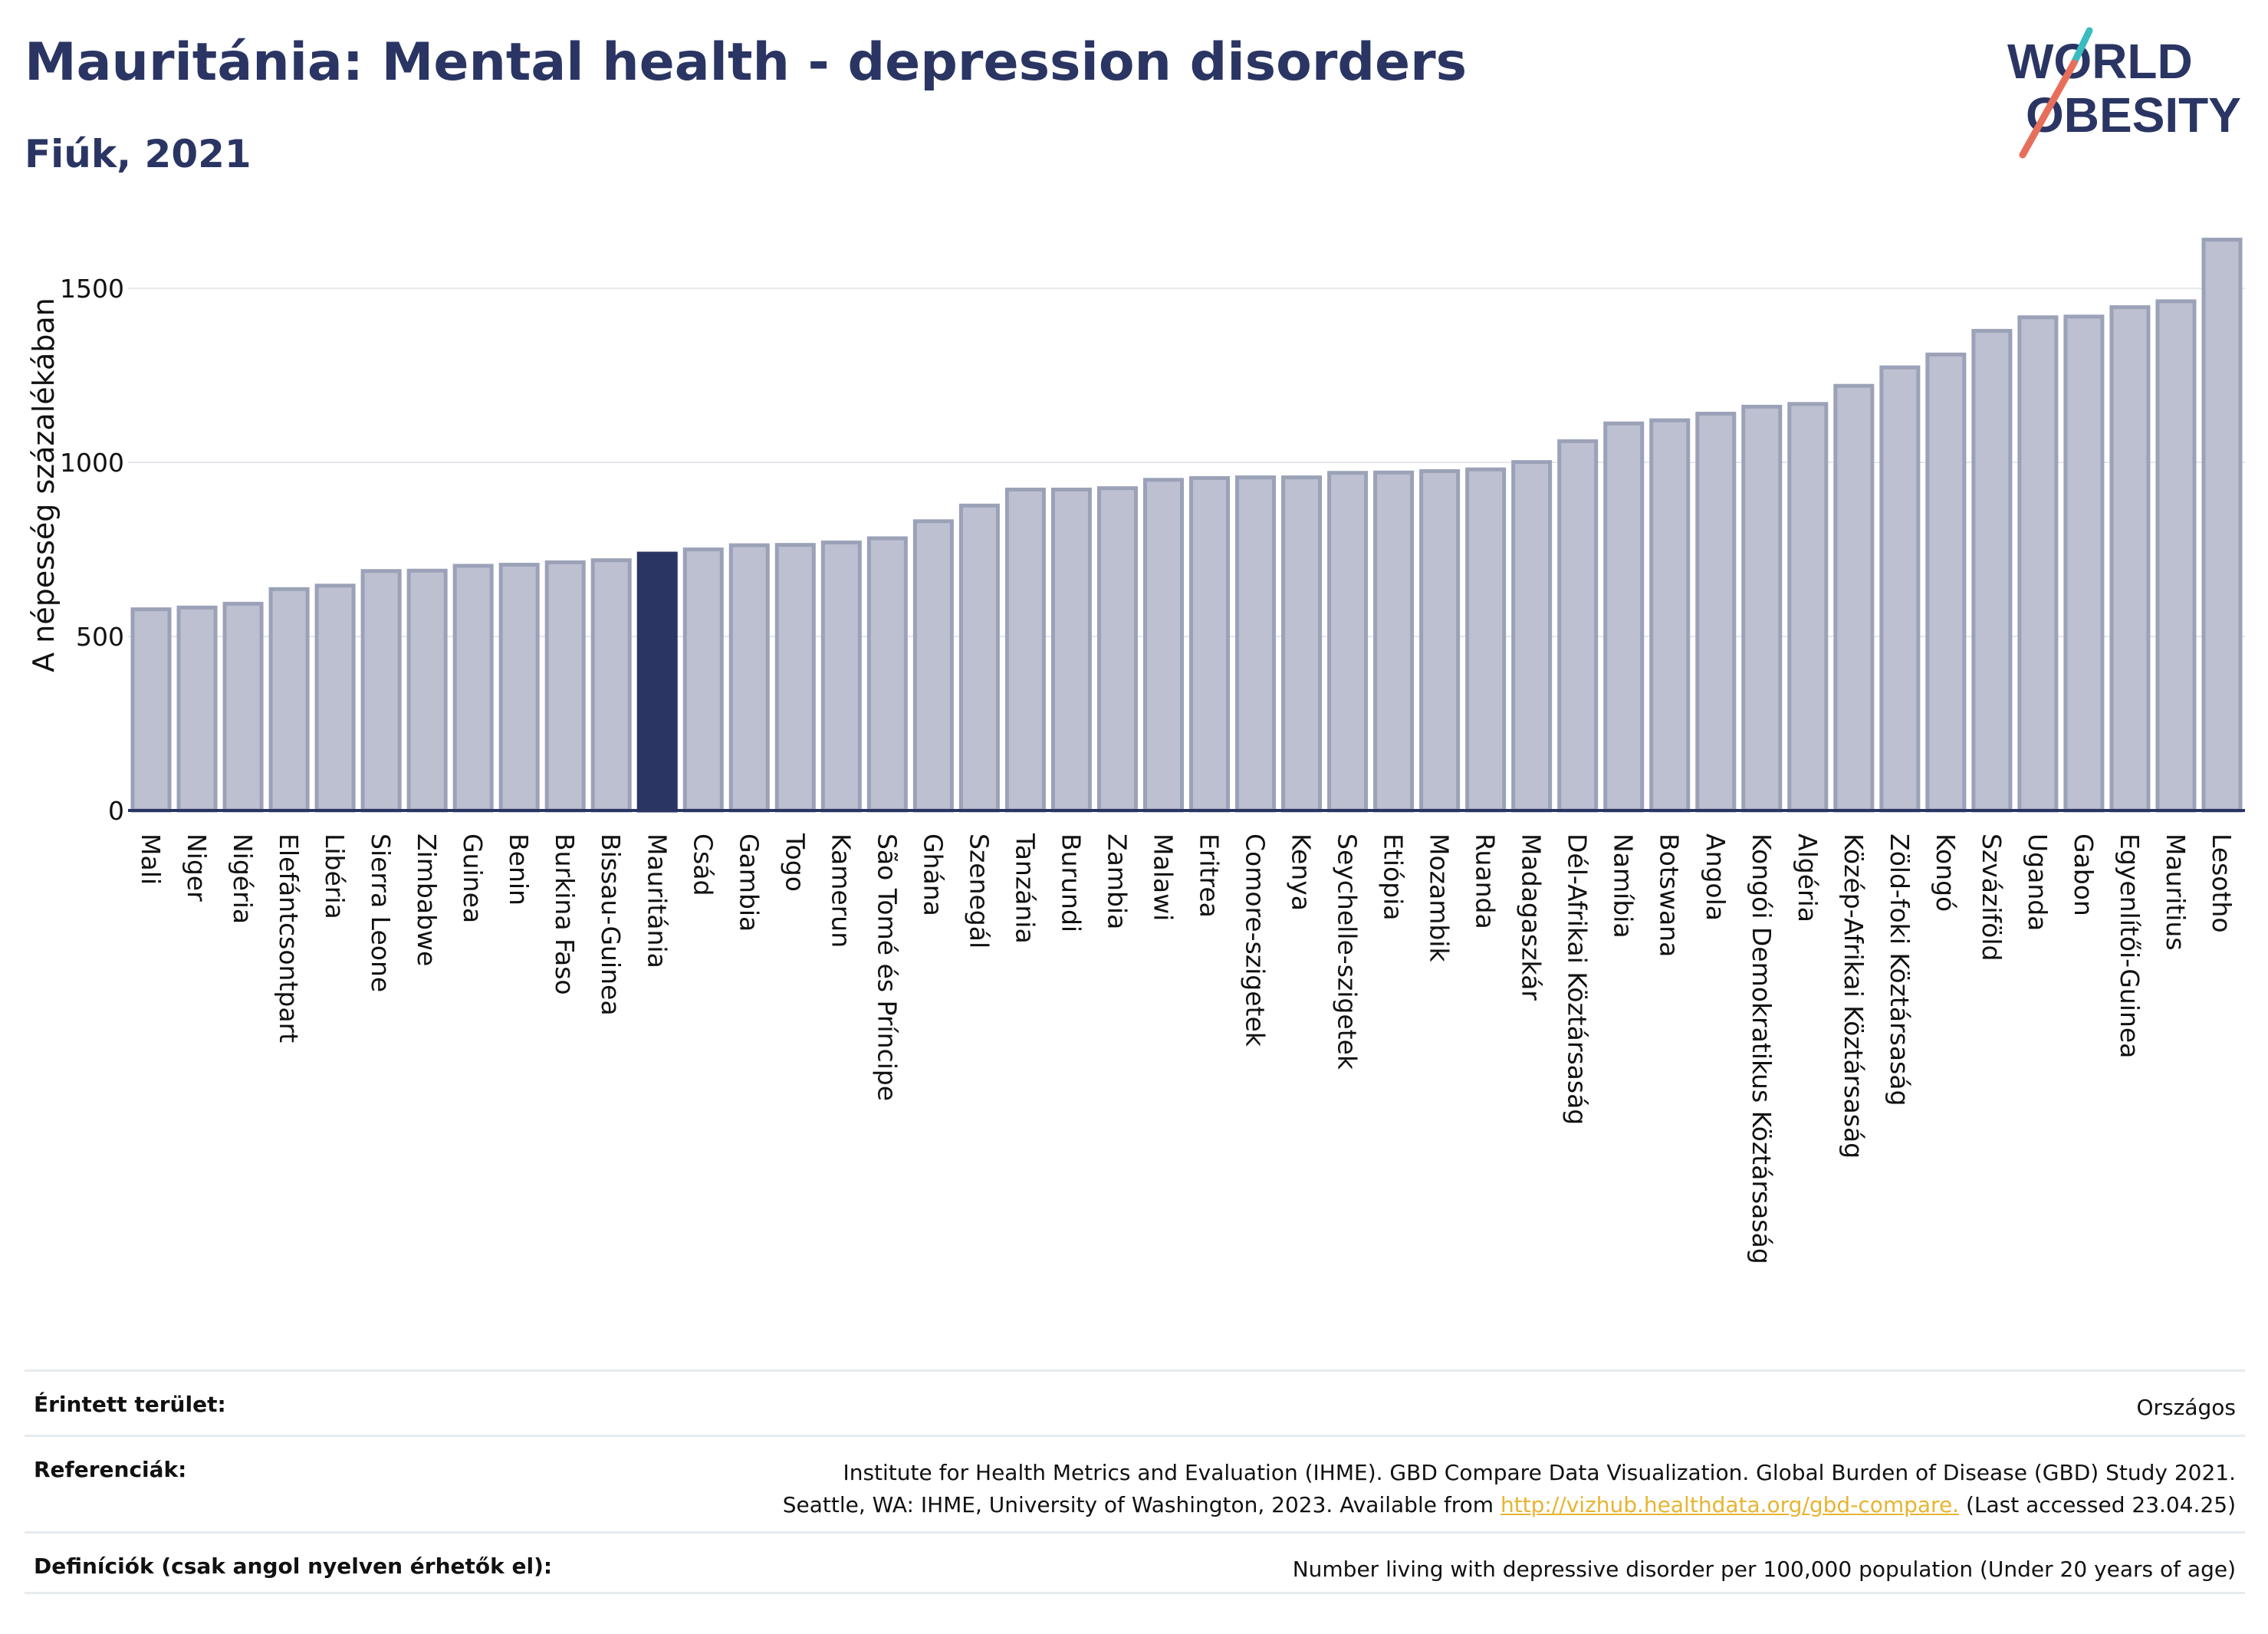 The height and width of the screenshot is (1634, 2268). What do you see at coordinates (2081, 47) in the screenshot?
I see `logo-slash-teal` at bounding box center [2081, 47].